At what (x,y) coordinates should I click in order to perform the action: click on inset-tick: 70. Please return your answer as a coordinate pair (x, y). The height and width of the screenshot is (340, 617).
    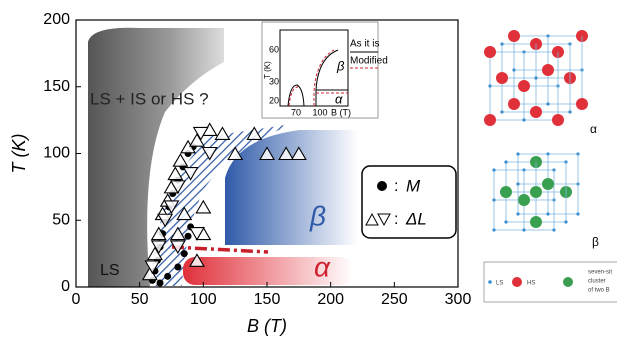
    Looking at the image, I should click on (296, 112).